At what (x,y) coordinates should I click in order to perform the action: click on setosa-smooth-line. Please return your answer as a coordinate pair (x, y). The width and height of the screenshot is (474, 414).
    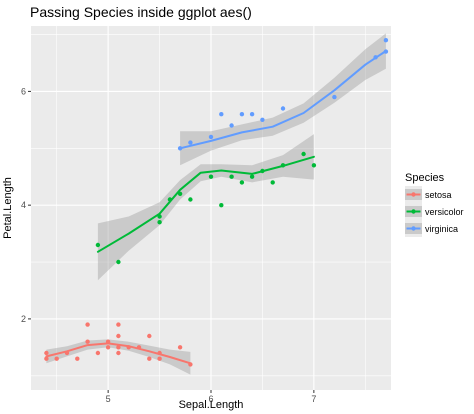
    Looking at the image, I should click on (118, 353).